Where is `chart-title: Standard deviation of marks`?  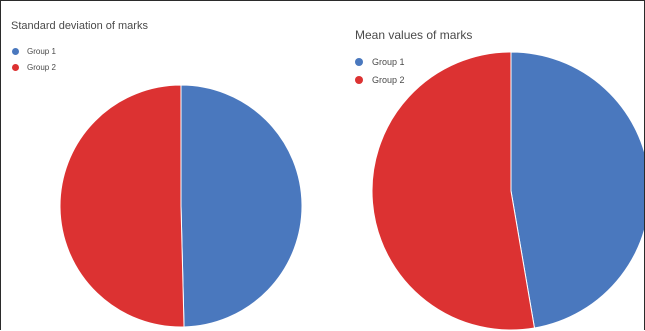
chart-title: Standard deviation of marks is located at coordinates (79, 26).